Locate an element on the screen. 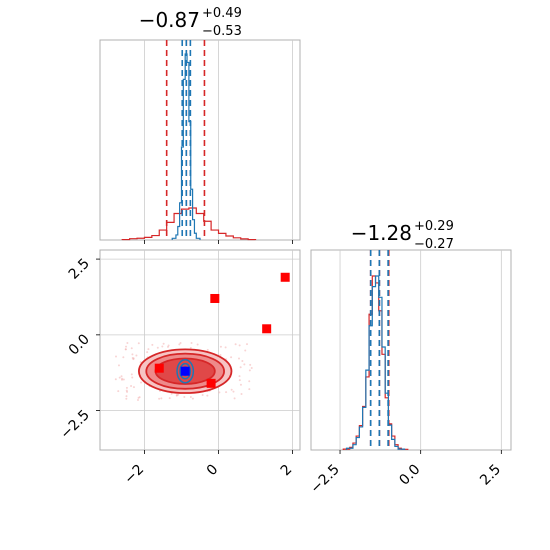 The height and width of the screenshot is (550, 550). marg2-x-tick-label: 0.0 is located at coordinates (409, 475).